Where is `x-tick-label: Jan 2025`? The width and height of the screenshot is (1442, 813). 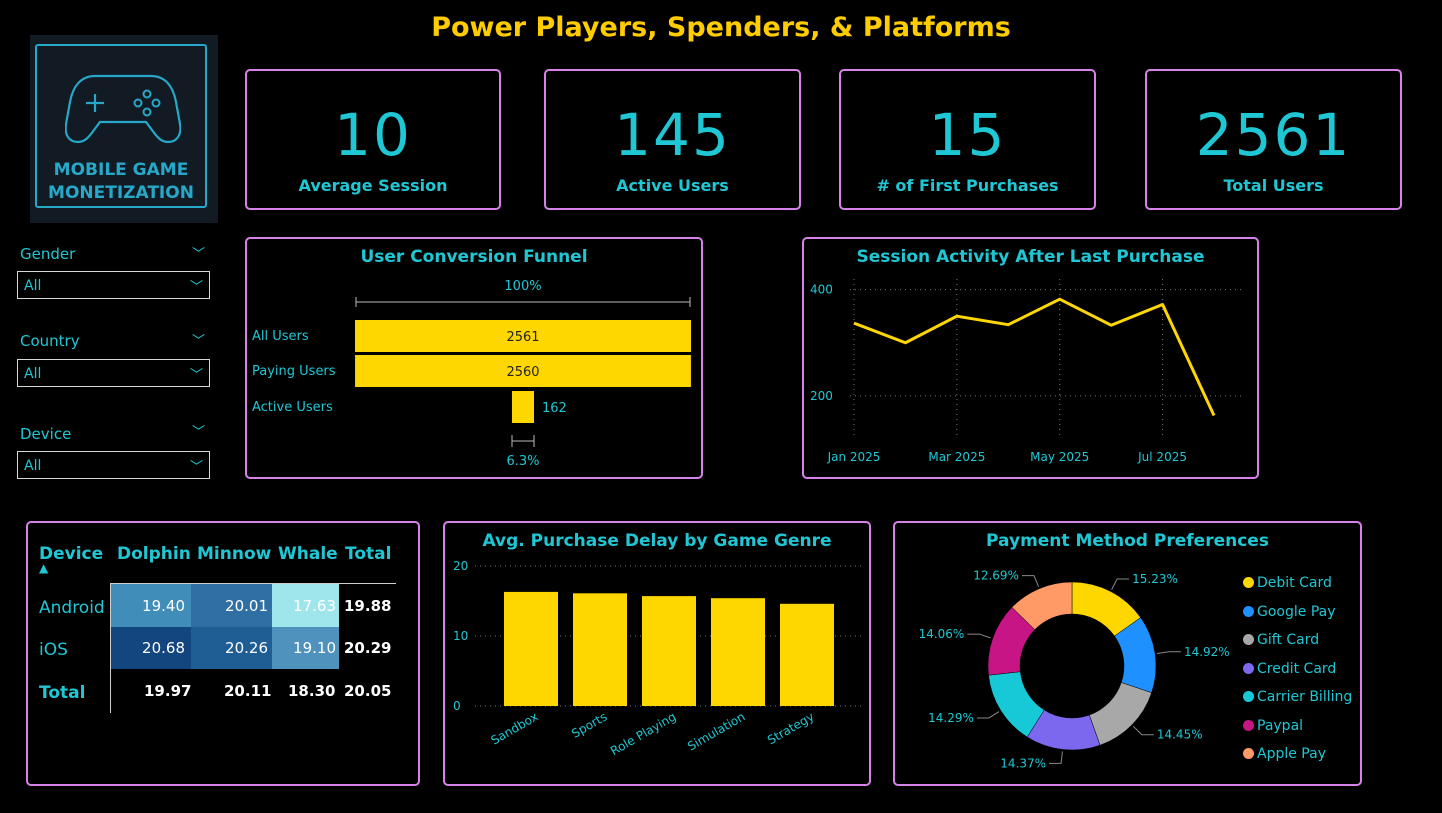 x-tick-label: Jan 2025 is located at coordinates (854, 457).